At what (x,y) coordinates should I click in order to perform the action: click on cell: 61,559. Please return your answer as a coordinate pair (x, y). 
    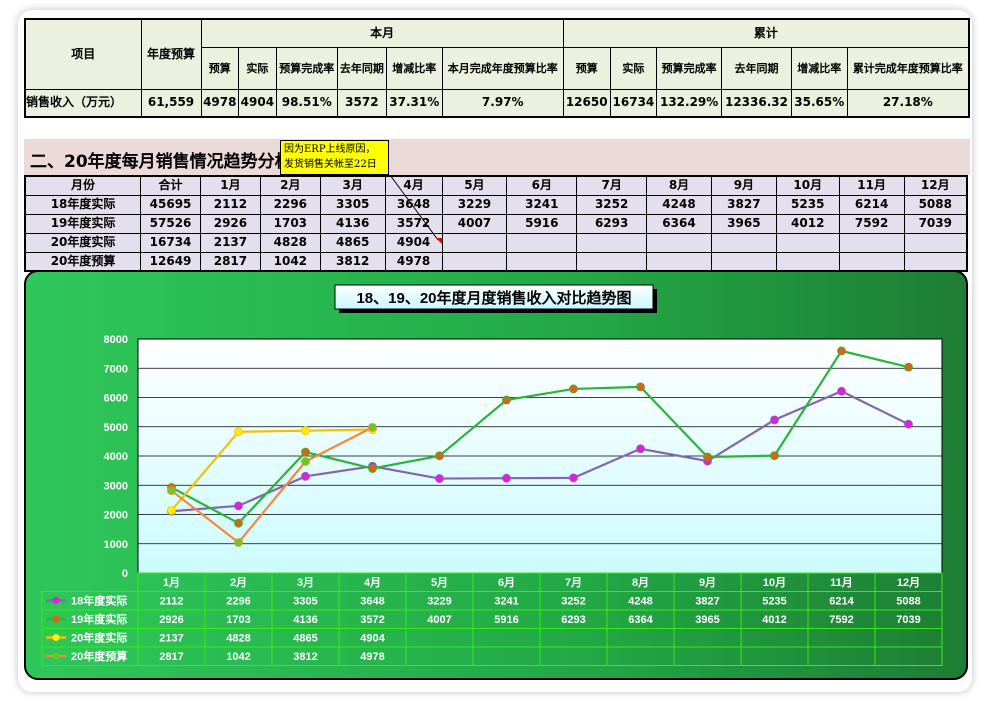
    Looking at the image, I should click on (171, 103).